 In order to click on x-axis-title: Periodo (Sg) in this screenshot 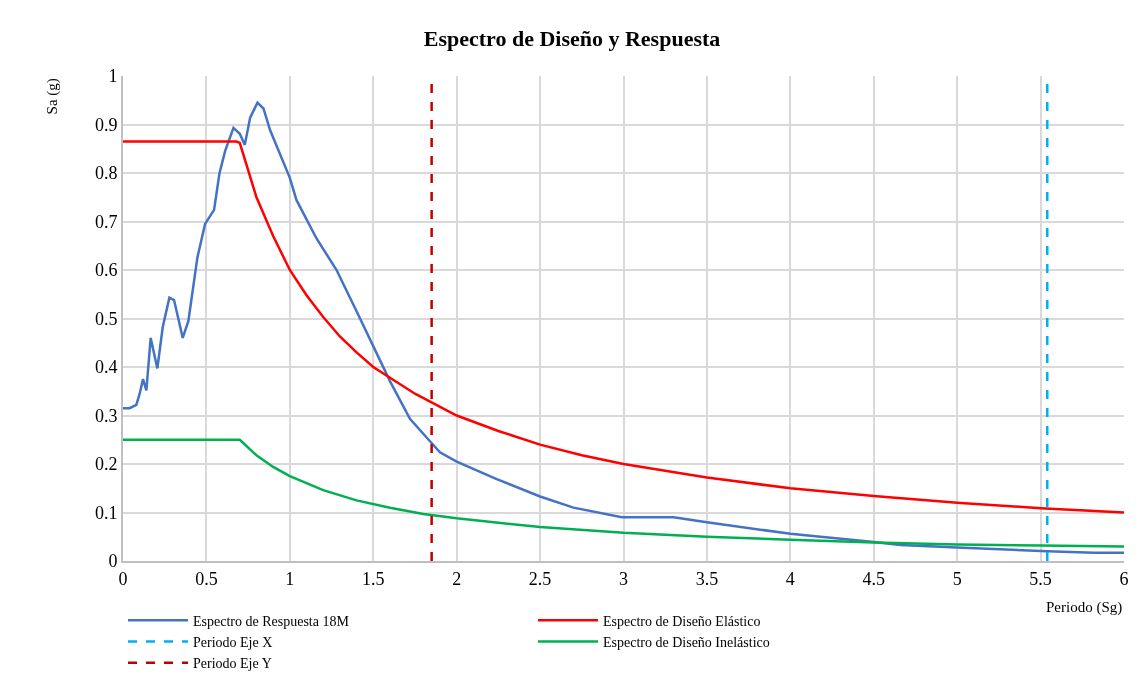, I will do `click(1084, 607)`.